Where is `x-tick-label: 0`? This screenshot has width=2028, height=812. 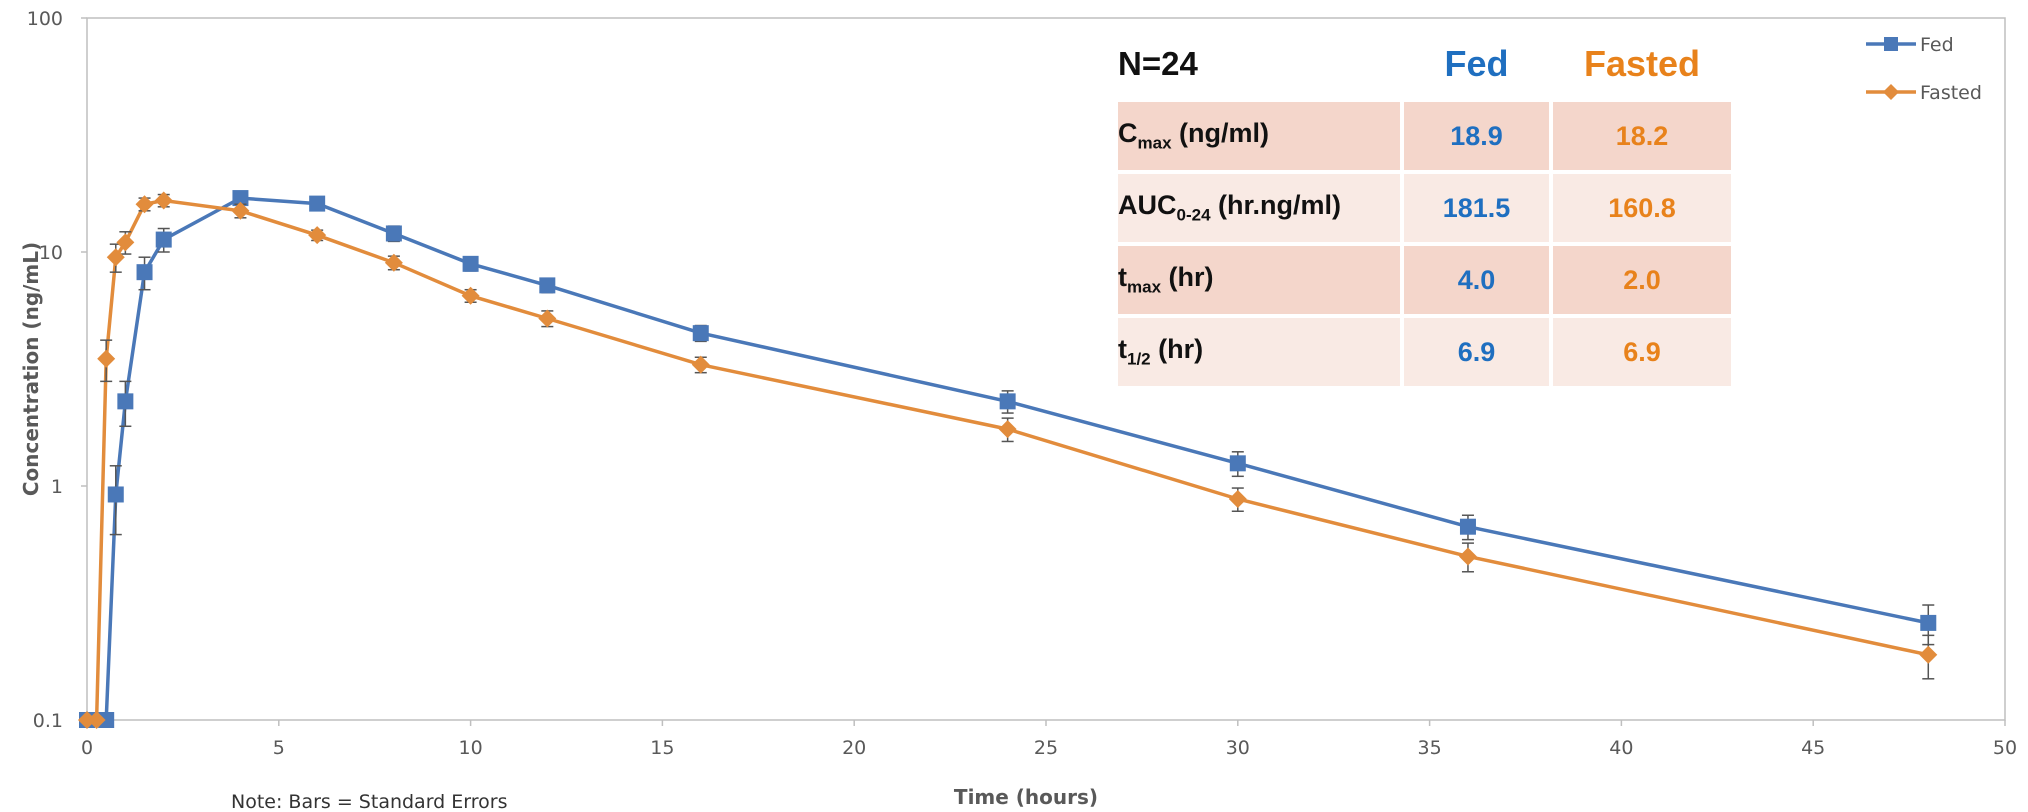
x-tick-label: 0 is located at coordinates (87, 748).